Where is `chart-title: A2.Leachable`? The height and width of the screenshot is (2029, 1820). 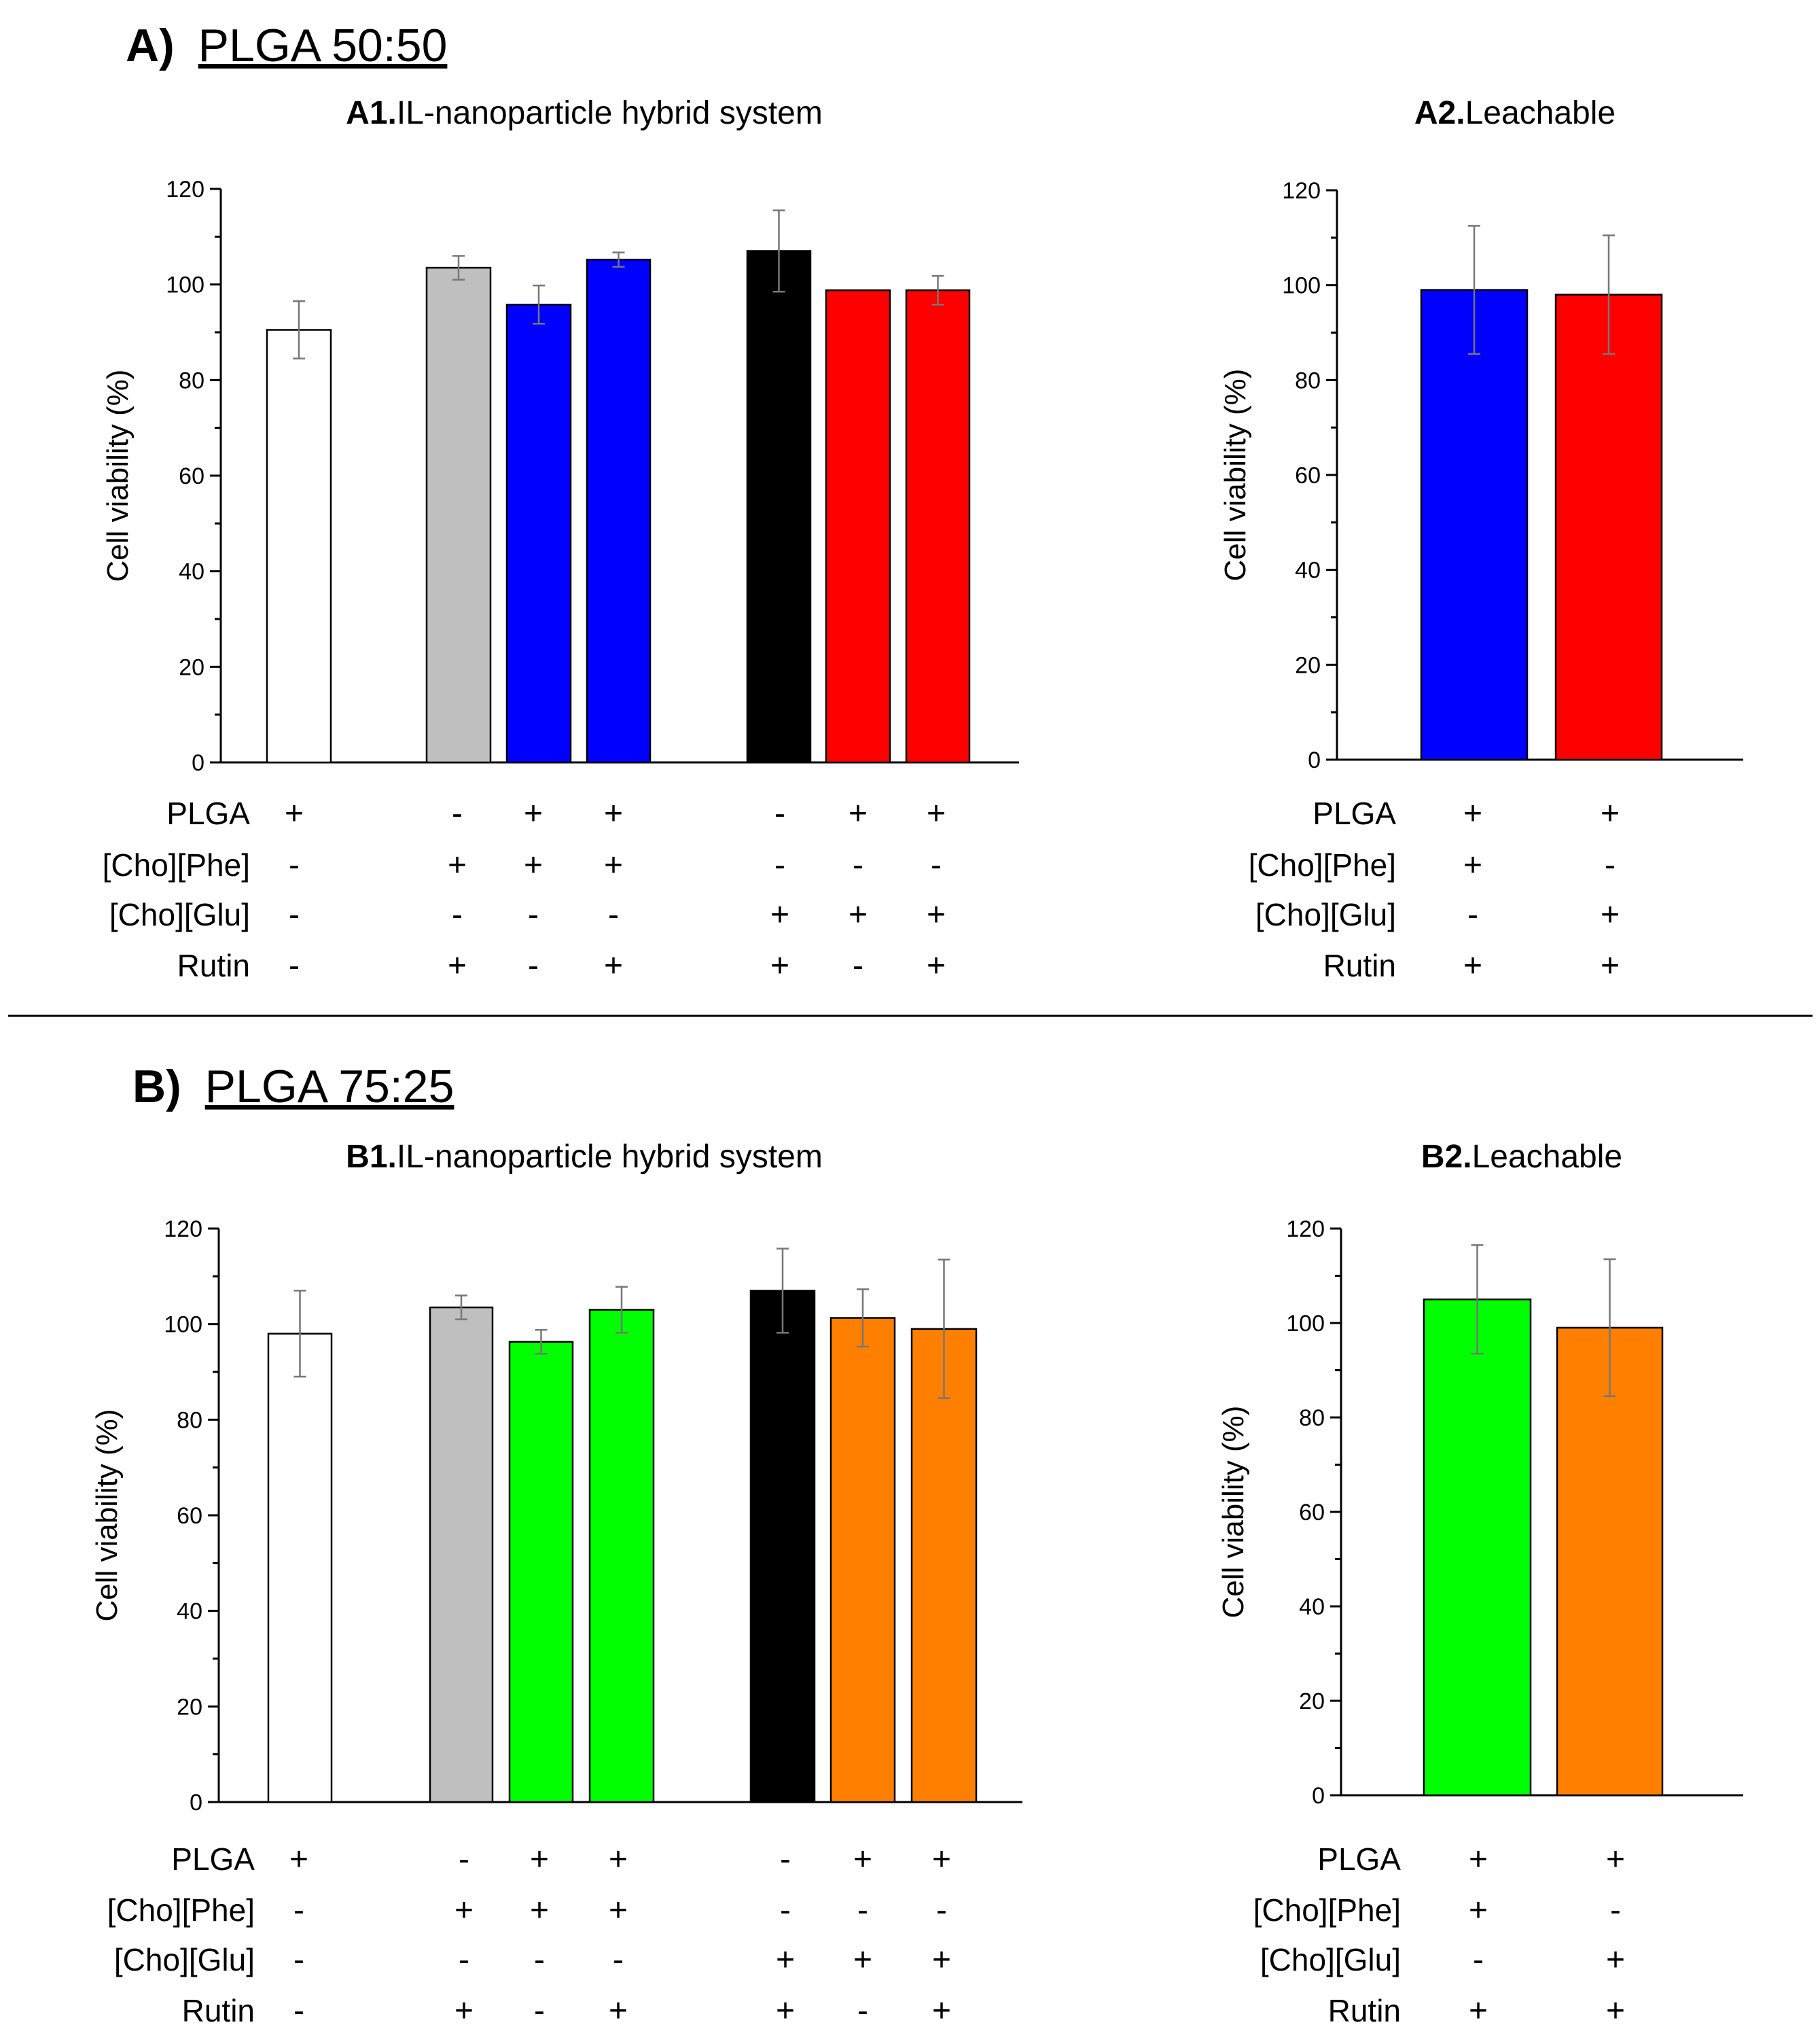 chart-title: A2.Leachable is located at coordinates (1515, 113).